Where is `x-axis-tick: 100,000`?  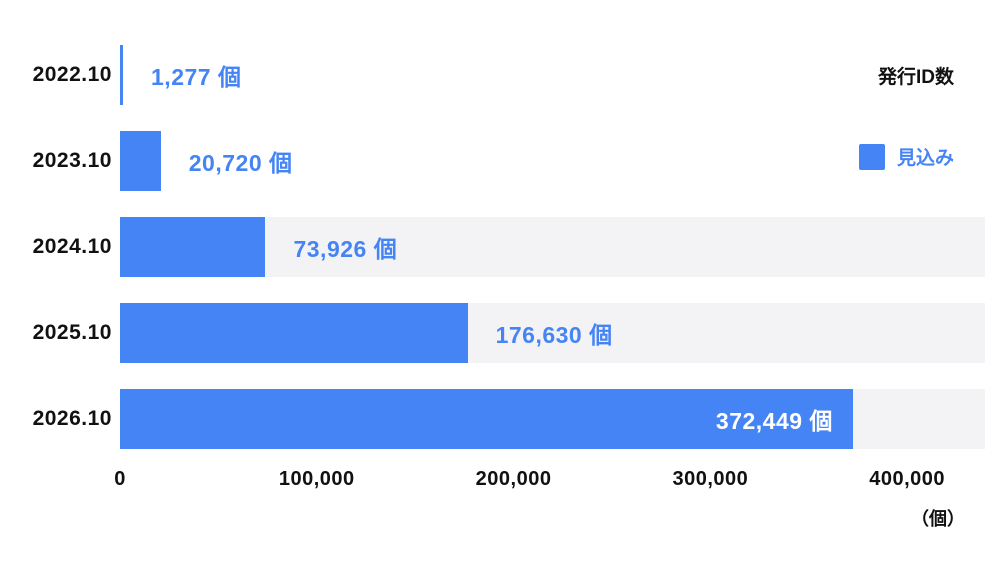 x-axis-tick: 100,000 is located at coordinates (316, 479).